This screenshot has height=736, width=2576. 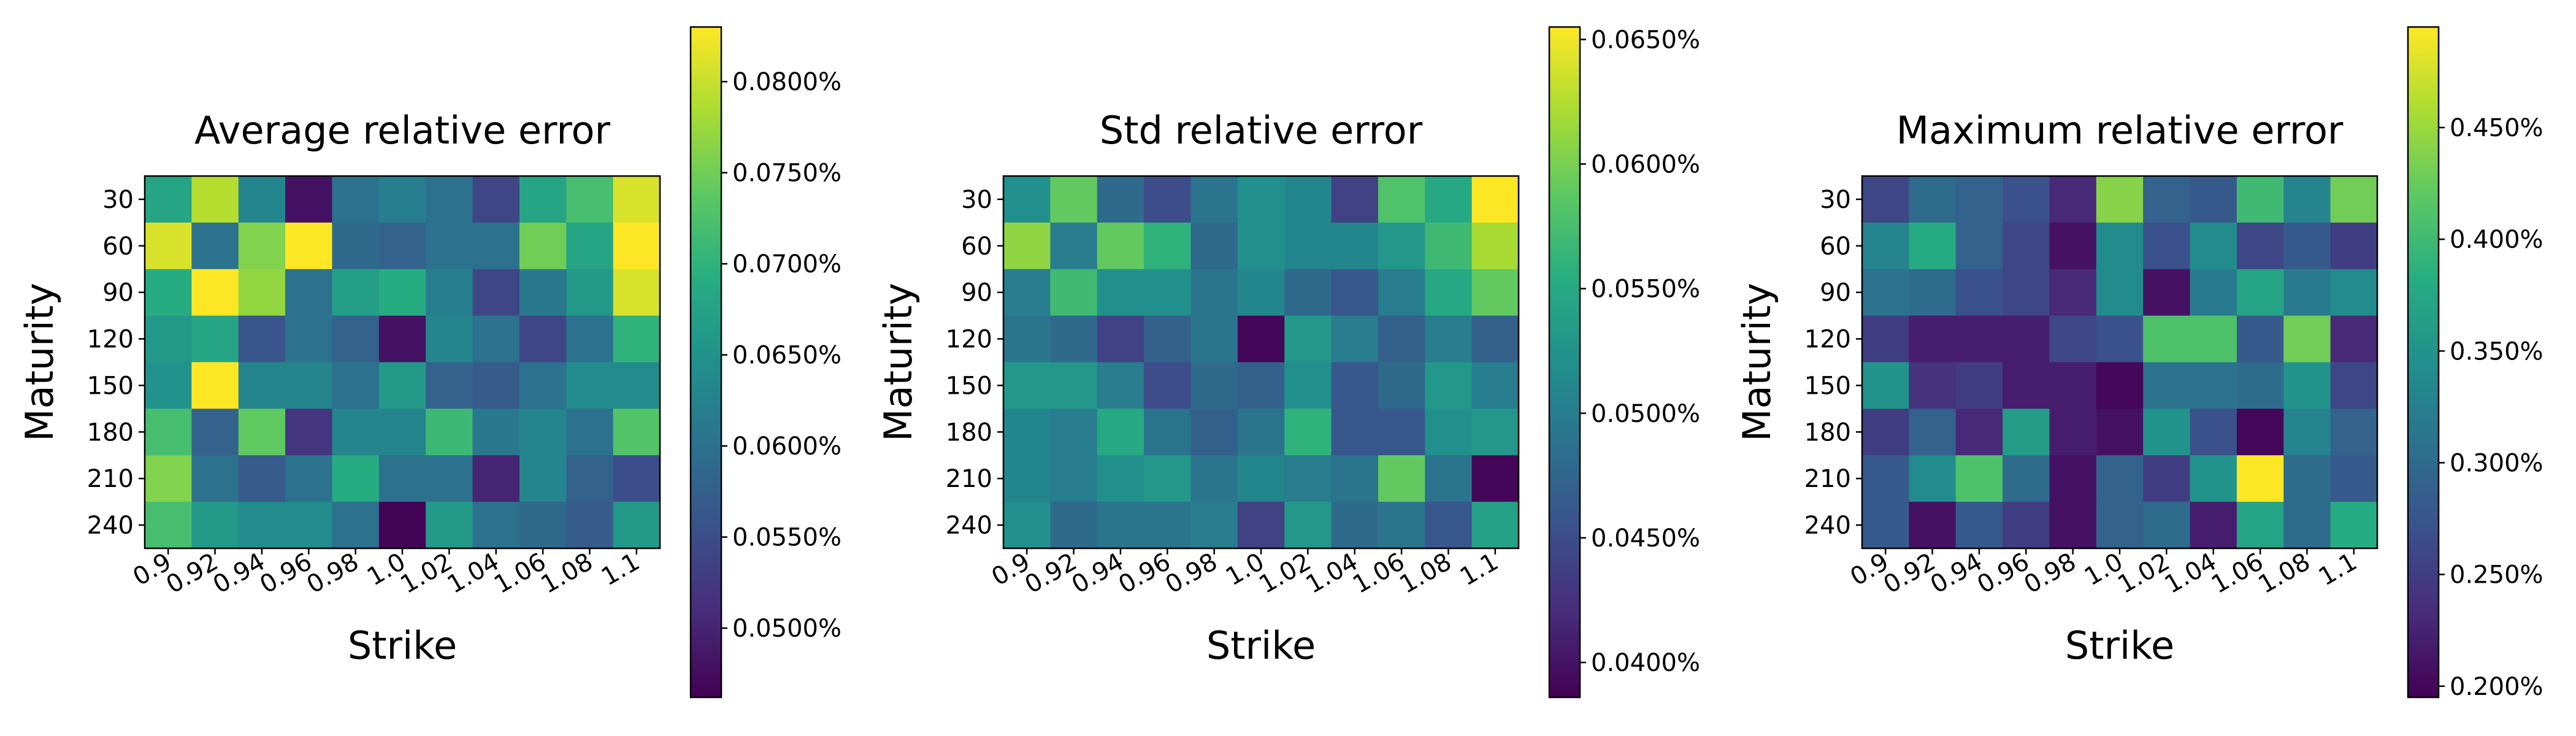 I want to click on chart-title: Std relative error, so click(x=1261, y=130).